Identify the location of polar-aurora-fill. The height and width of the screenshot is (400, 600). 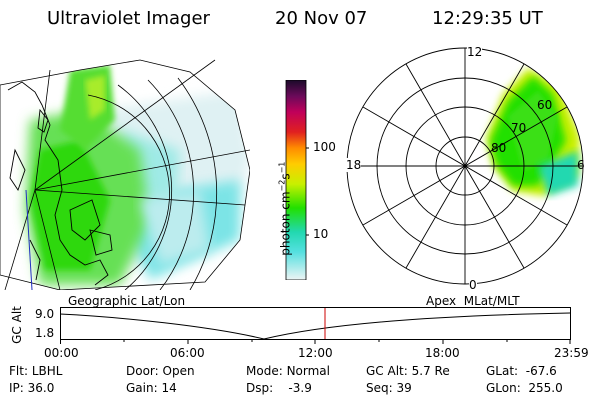
(533, 132).